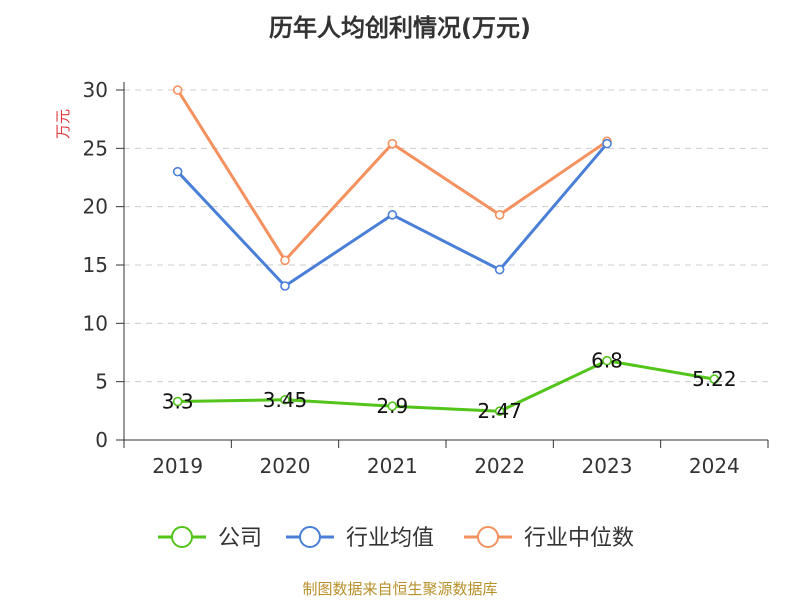 This screenshot has width=800, height=600. Describe the element at coordinates (101, 382) in the screenshot. I see `y-tick-label: 5` at that location.